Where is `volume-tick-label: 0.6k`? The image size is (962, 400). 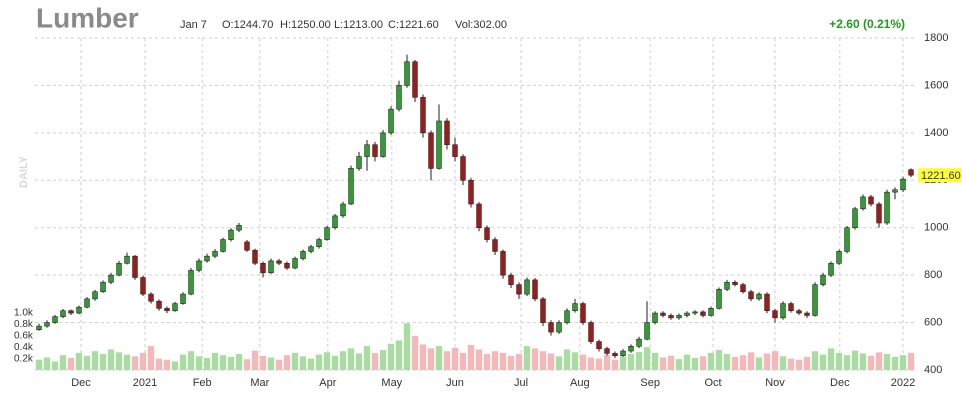 volume-tick-label: 0.6k is located at coordinates (24, 335).